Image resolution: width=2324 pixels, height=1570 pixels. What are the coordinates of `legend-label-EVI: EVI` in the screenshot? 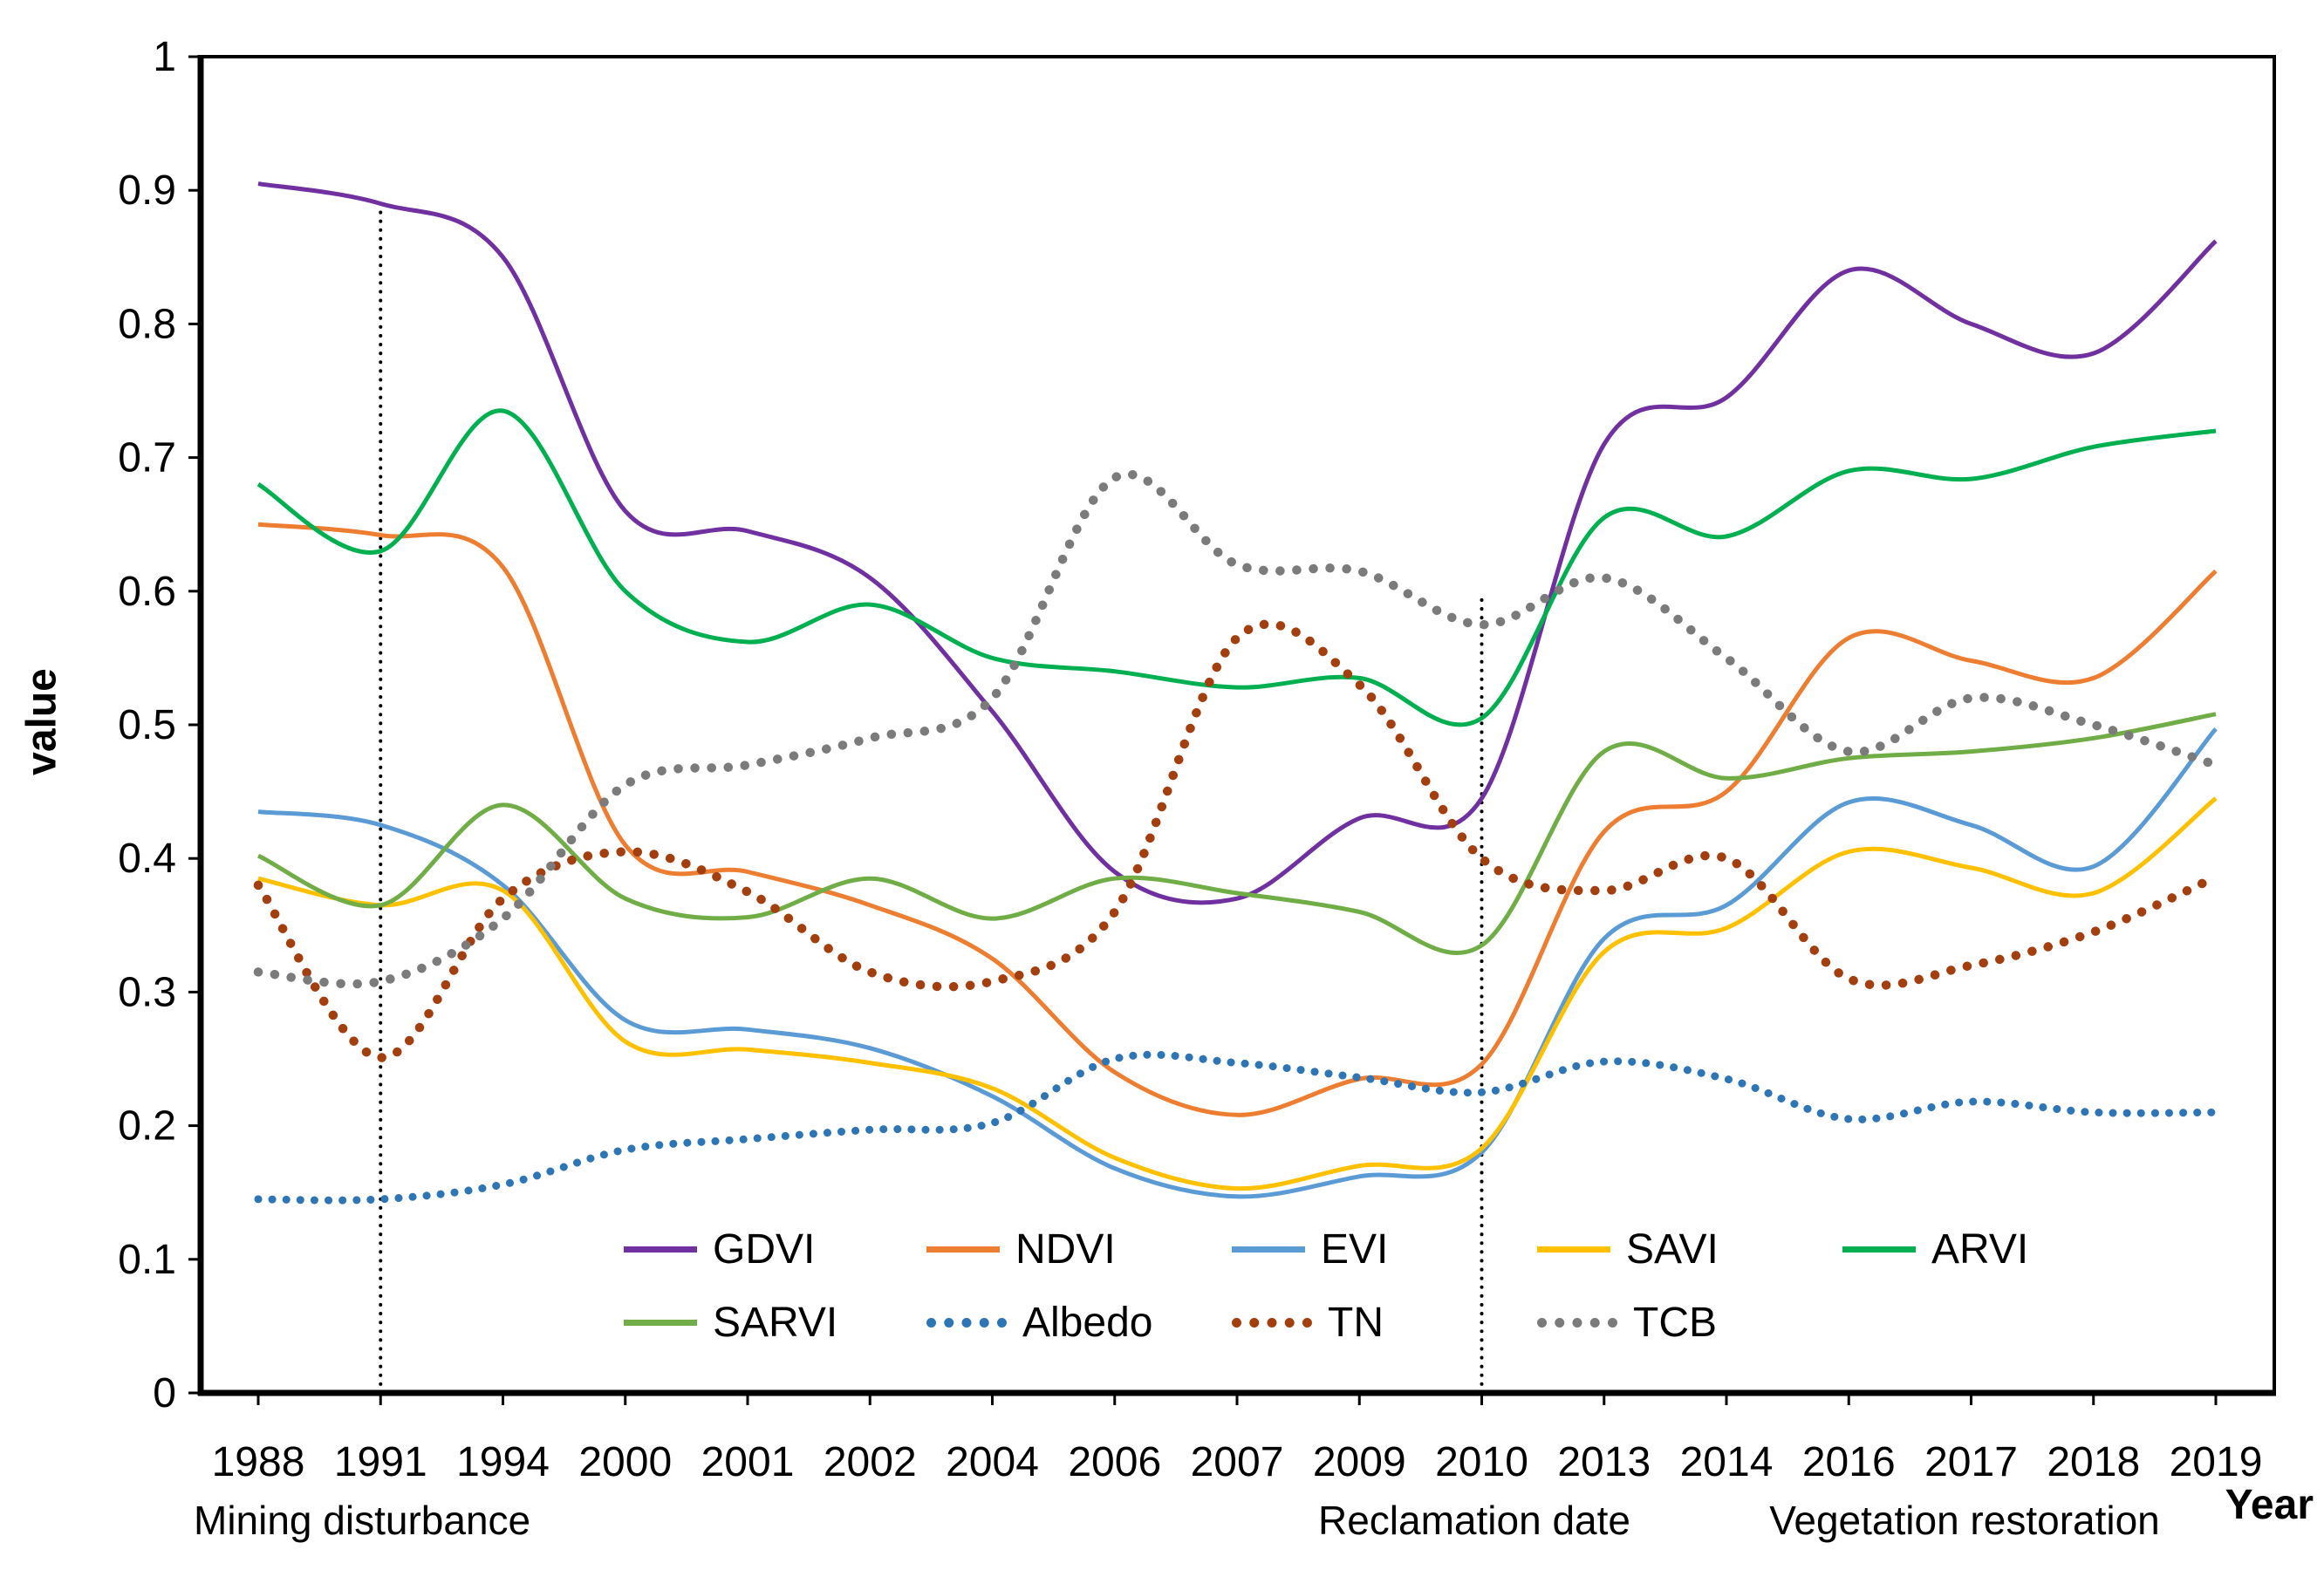 It's located at (1355, 1249).